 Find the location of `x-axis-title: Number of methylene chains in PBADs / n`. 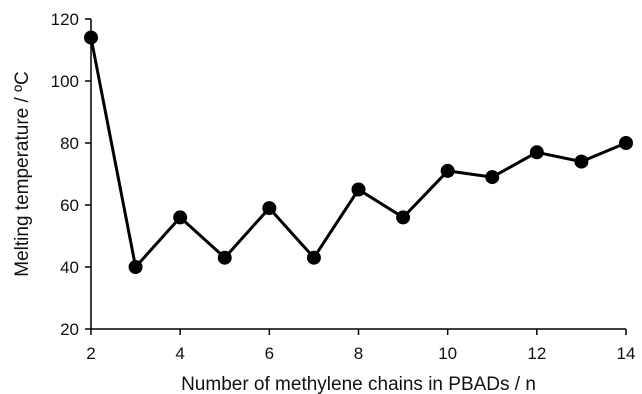

x-axis-title: Number of methylene chains in PBADs / n is located at coordinates (358, 384).